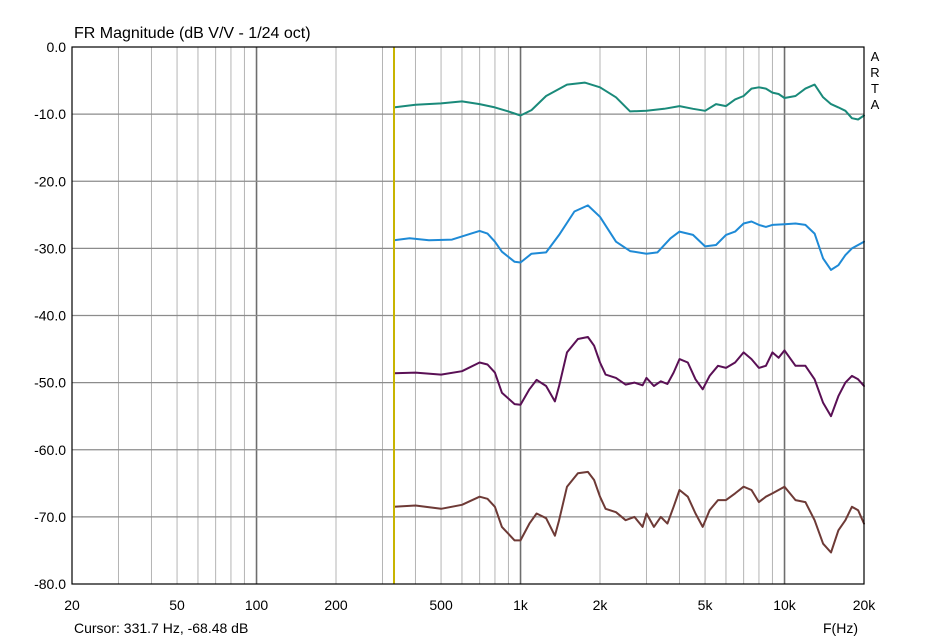  I want to click on x-tick-label: 20k, so click(865, 605).